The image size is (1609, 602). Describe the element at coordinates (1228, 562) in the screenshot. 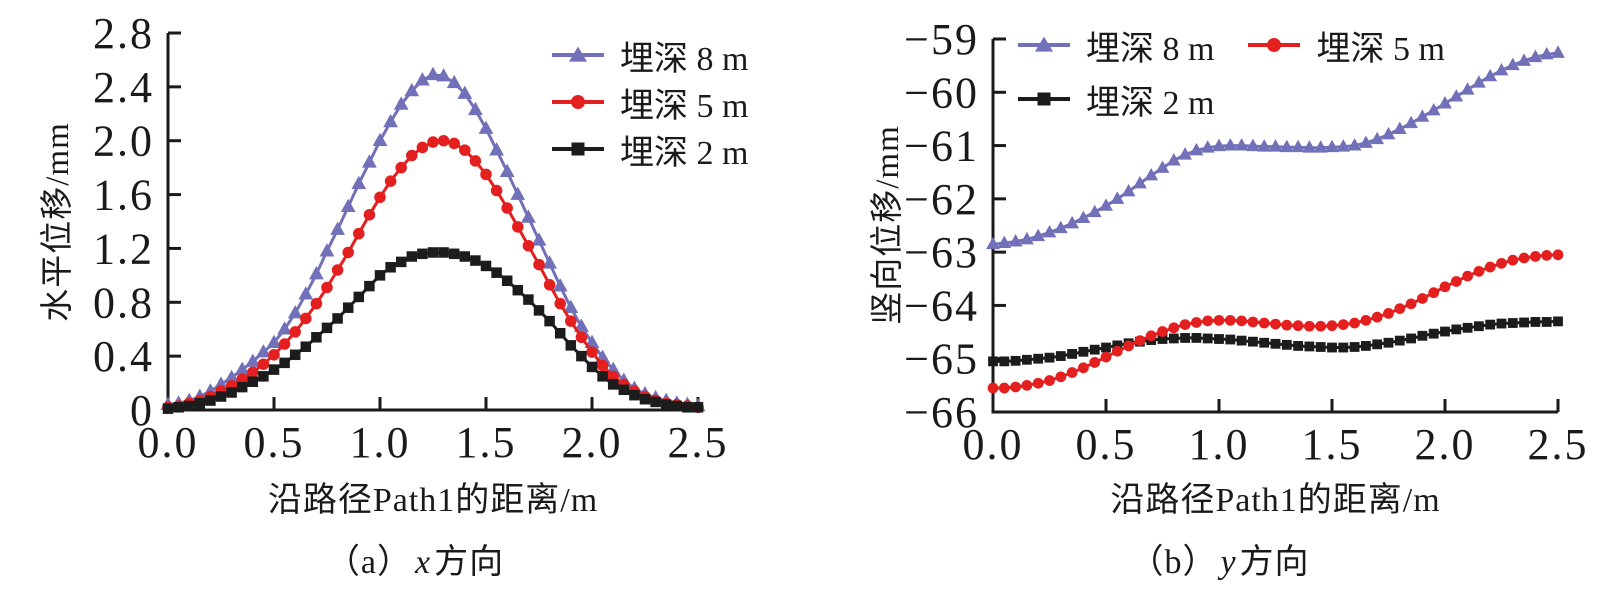

I see `caption-b-variable: y` at that location.